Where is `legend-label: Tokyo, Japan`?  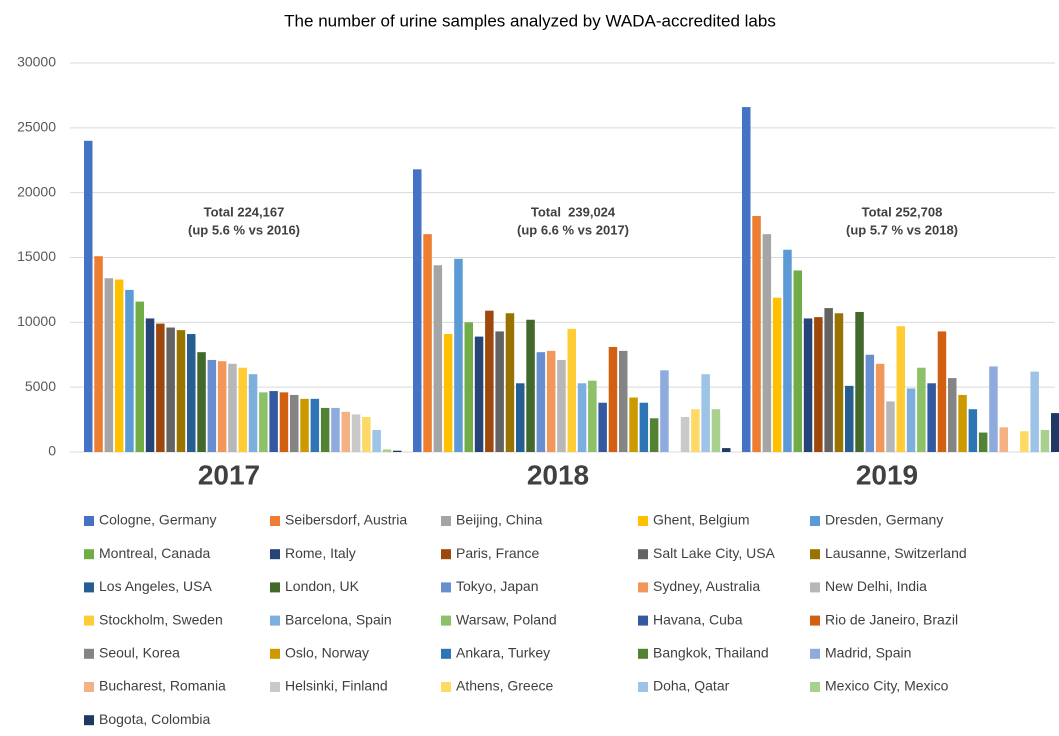
legend-label: Tokyo, Japan is located at coordinates (497, 586).